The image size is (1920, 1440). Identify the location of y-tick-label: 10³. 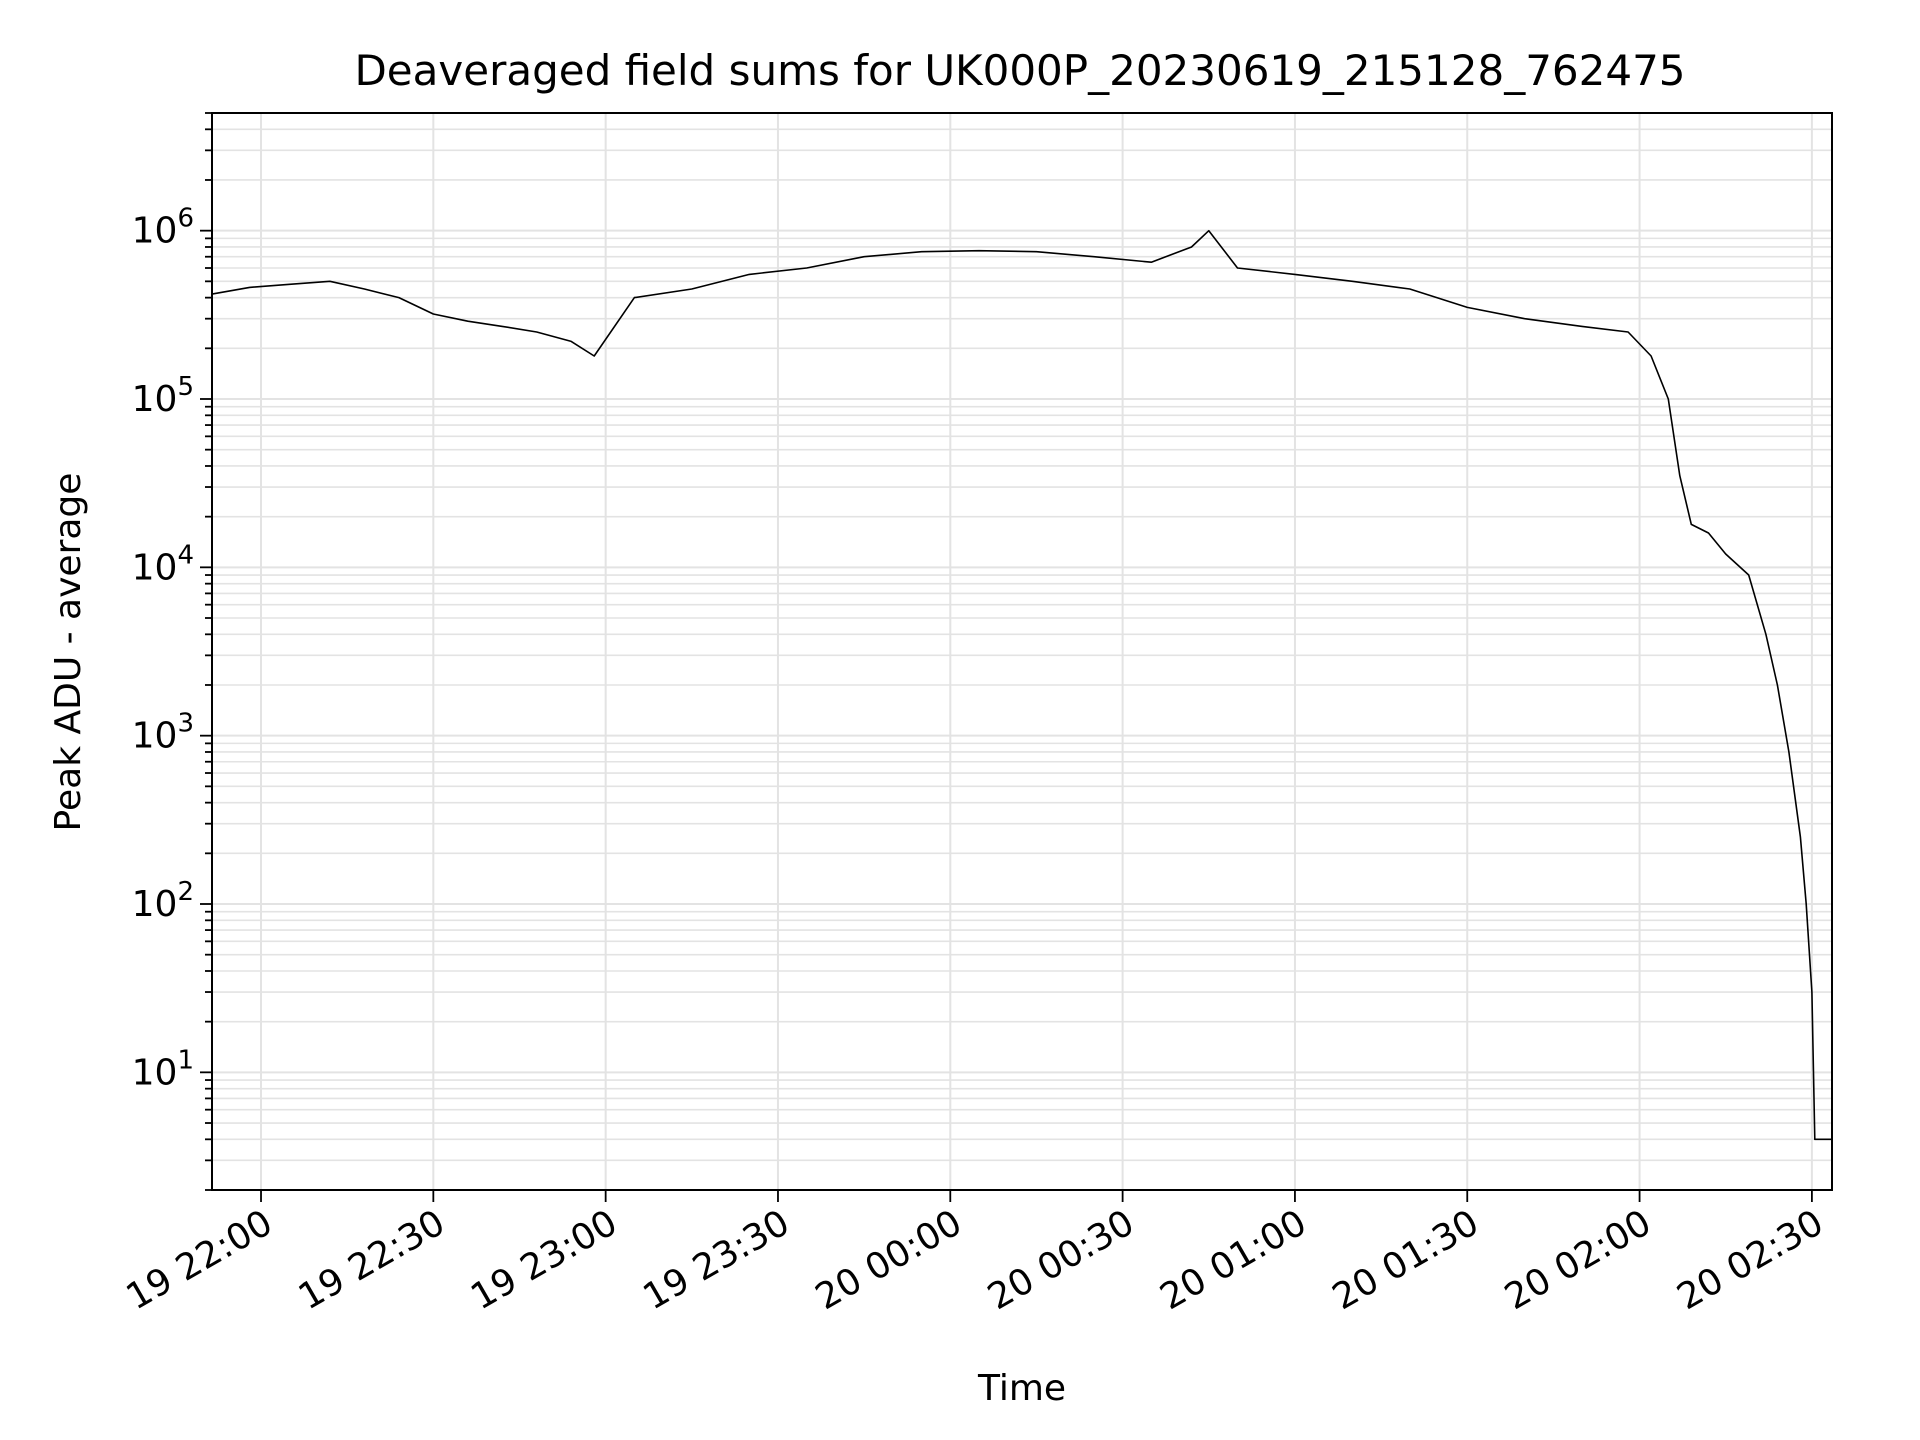
(163, 733).